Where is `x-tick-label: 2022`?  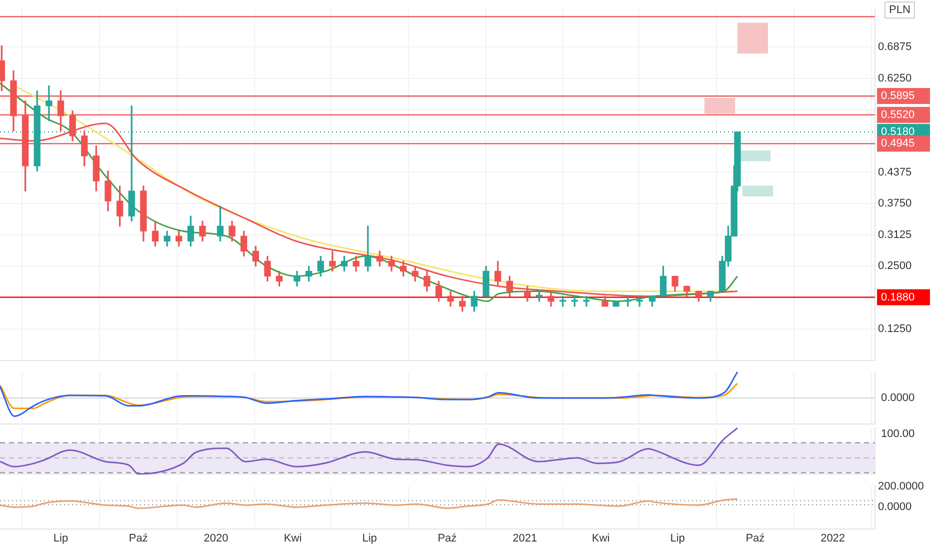
x-tick-label: 2022 is located at coordinates (833, 538).